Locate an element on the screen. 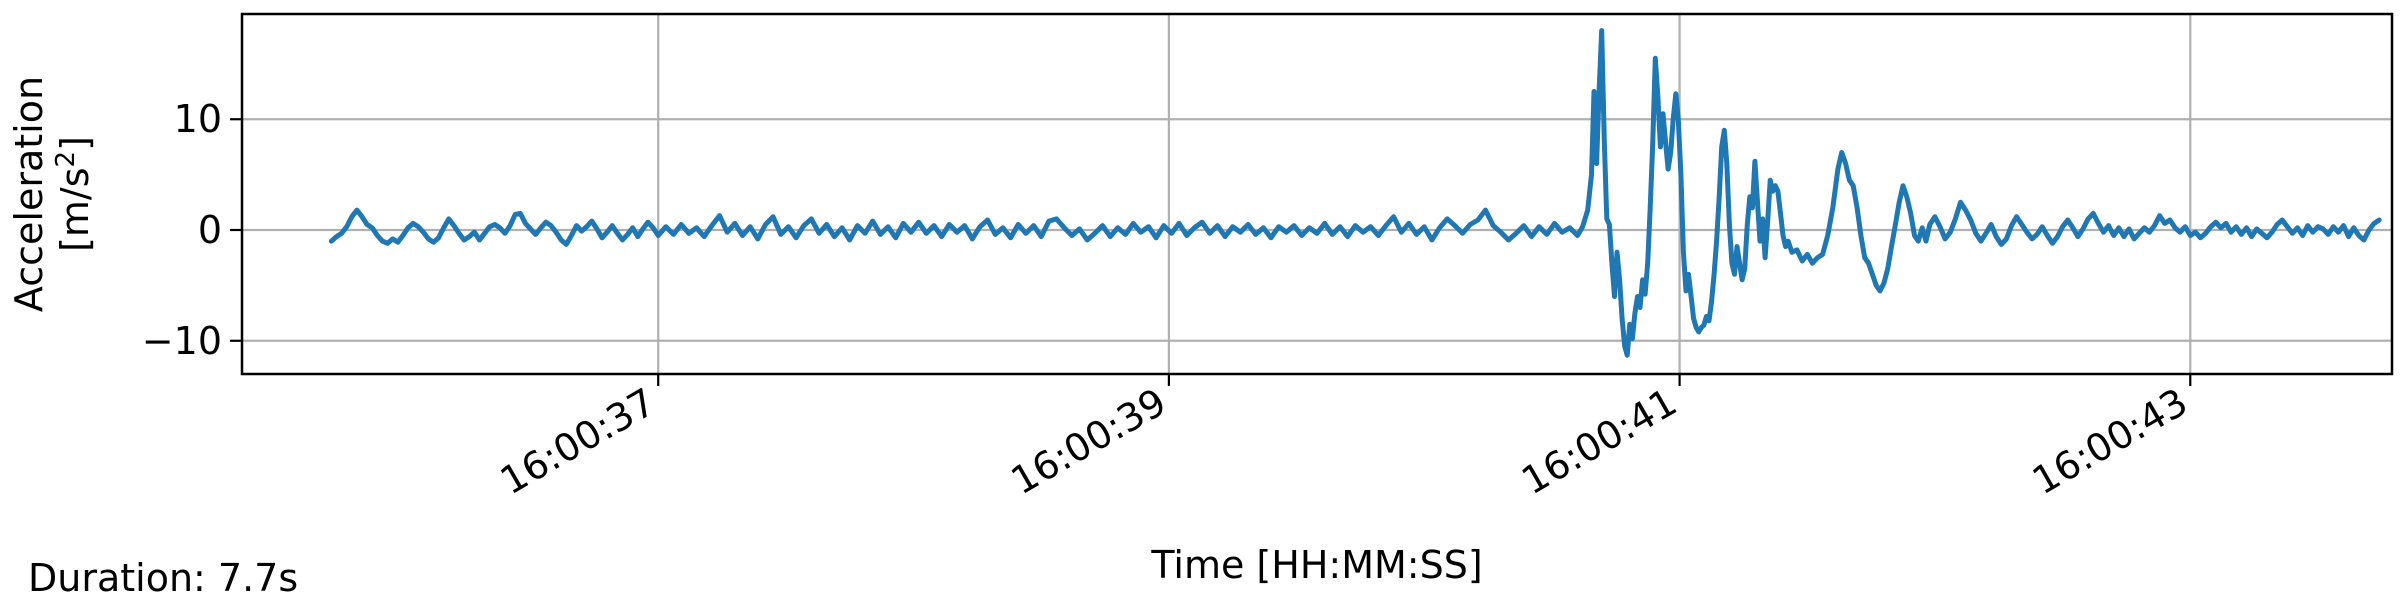 The height and width of the screenshot is (600, 2400). y-axis-label: Acceleration [m/s2] is located at coordinates (52, 194).